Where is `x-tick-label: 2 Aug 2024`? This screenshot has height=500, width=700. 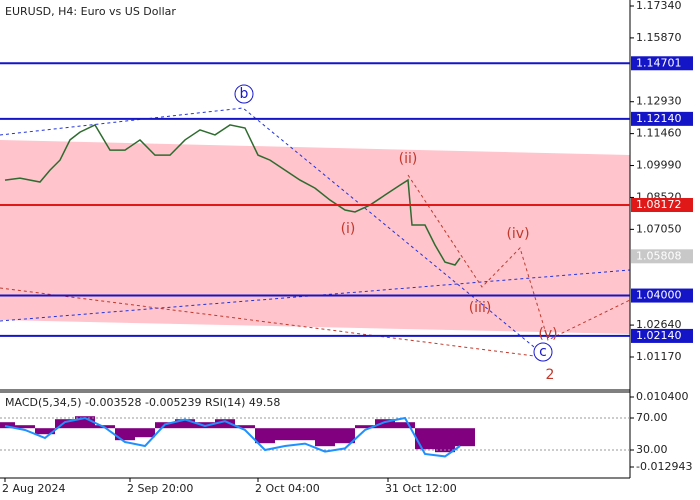 x-tick-label: 2 Aug 2024 is located at coordinates (33, 488).